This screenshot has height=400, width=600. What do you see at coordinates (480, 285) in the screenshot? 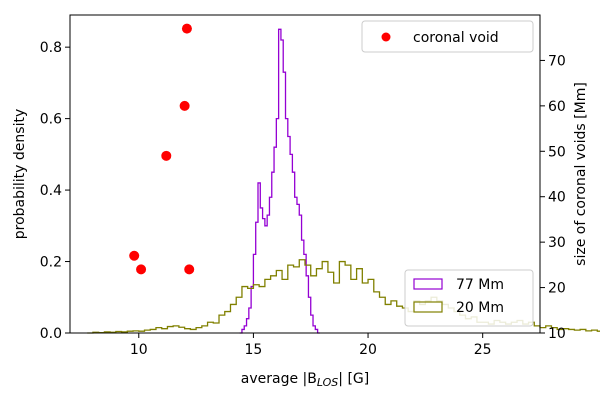
I see `legend-label-77mm: 77 Mm` at bounding box center [480, 285].